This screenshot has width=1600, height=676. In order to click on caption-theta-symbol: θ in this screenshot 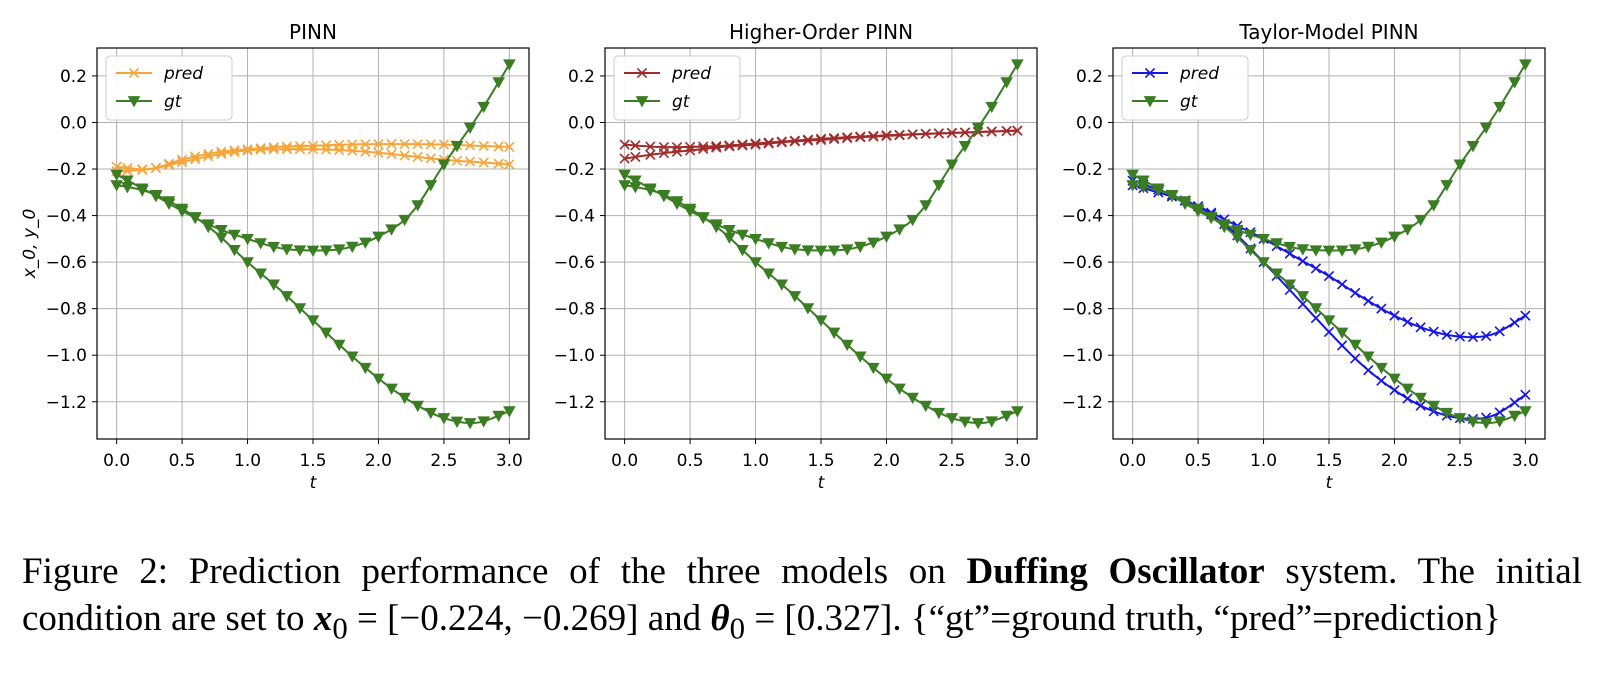, I will do `click(720, 618)`.